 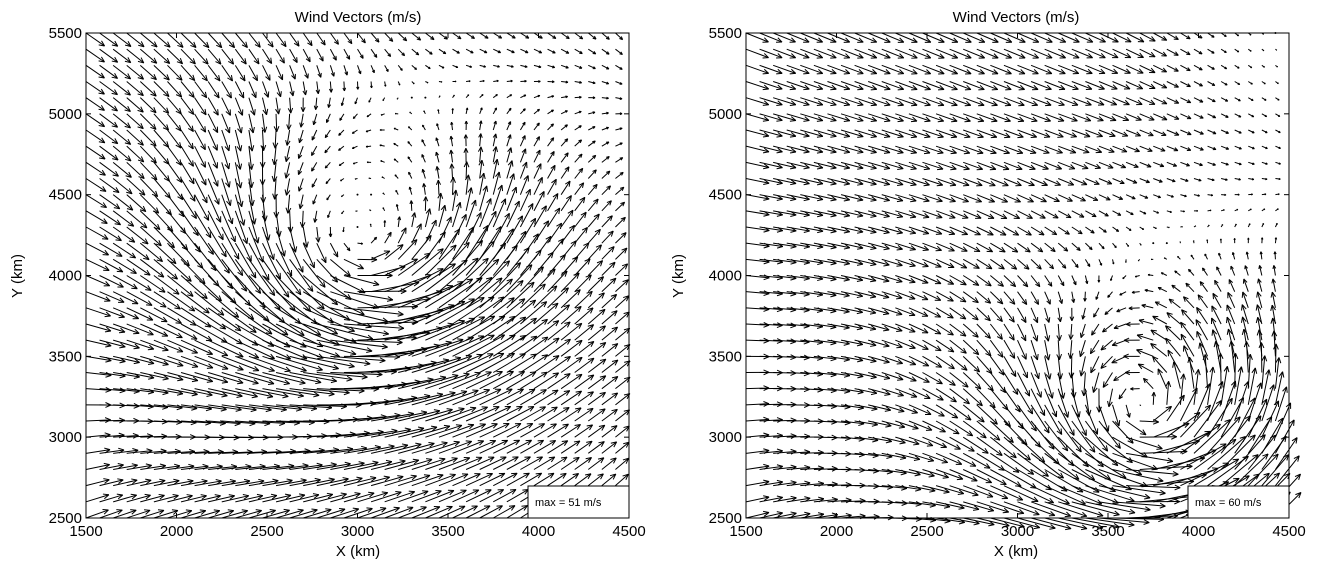 I want to click on right-y-tick-label: 2500, so click(x=725, y=518).